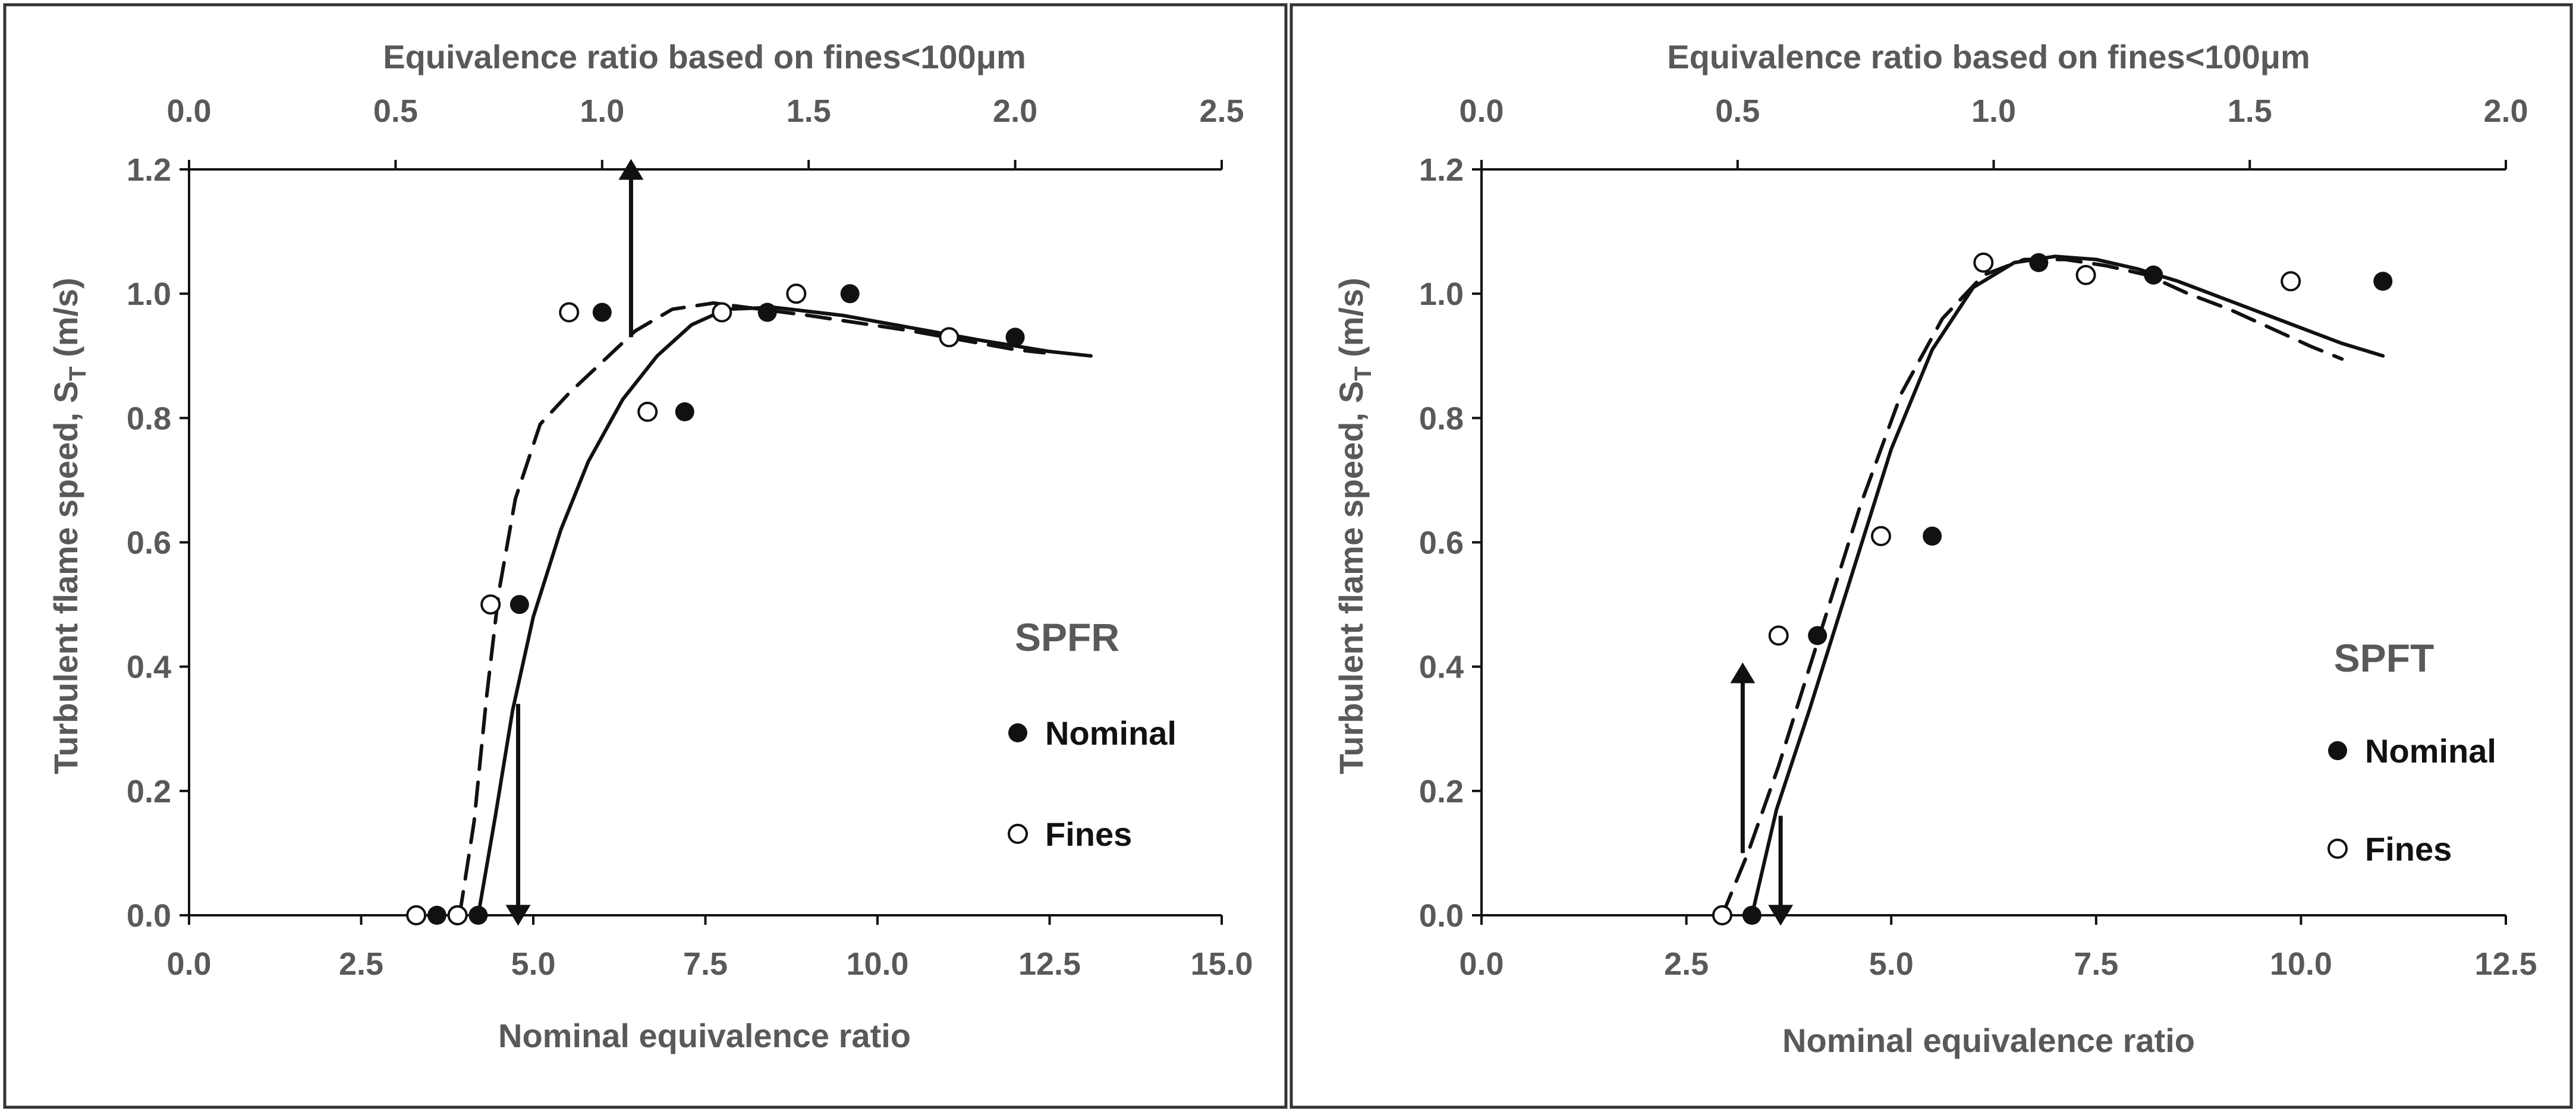 Image resolution: width=2576 pixels, height=1112 pixels. I want to click on panel-label: SPFR, so click(1067, 637).